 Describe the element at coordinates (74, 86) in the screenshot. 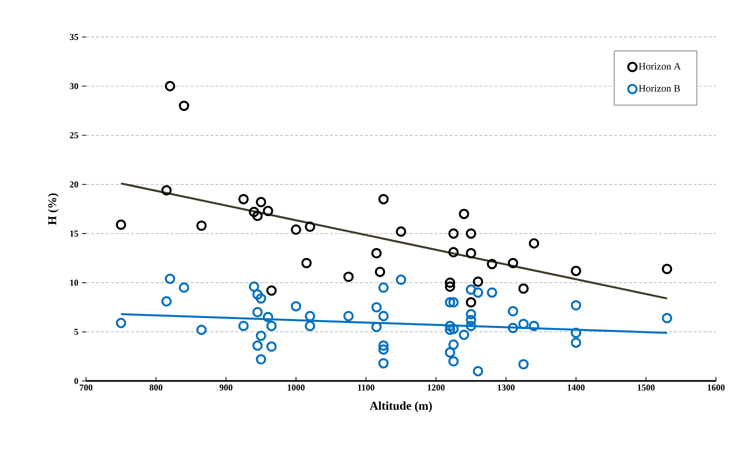

I see `y-tick-label: 30` at that location.